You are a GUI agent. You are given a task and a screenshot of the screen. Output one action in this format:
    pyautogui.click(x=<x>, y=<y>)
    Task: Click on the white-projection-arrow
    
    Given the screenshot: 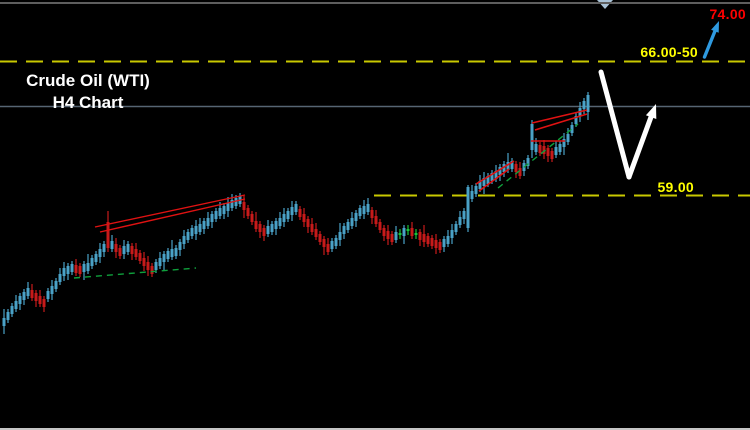 What is the action you would take?
    pyautogui.click(x=627, y=124)
    